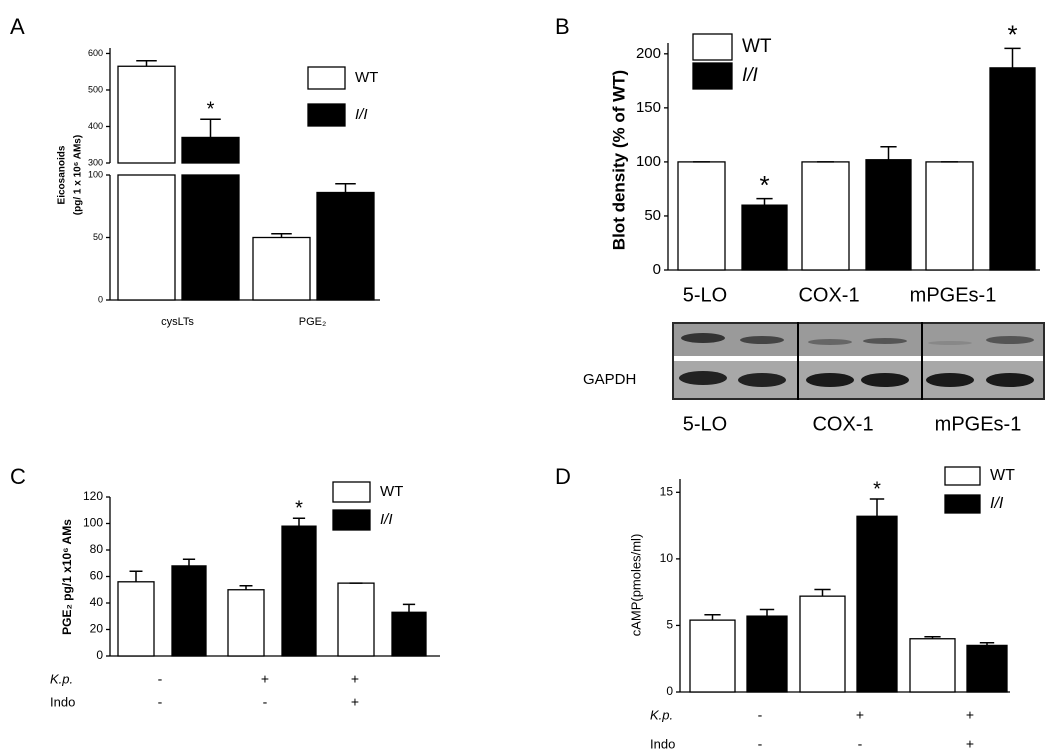 This screenshot has height=754, width=1050. What do you see at coordinates (17, 26) in the screenshot?
I see `panel-letter: A` at bounding box center [17, 26].